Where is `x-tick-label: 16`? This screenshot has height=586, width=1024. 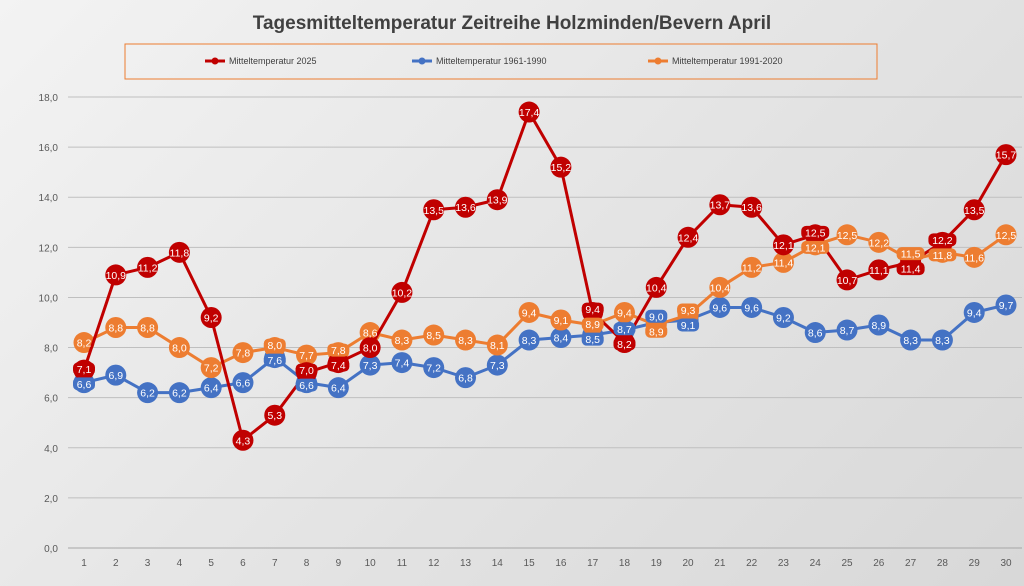 x-tick-label: 16 is located at coordinates (561, 563).